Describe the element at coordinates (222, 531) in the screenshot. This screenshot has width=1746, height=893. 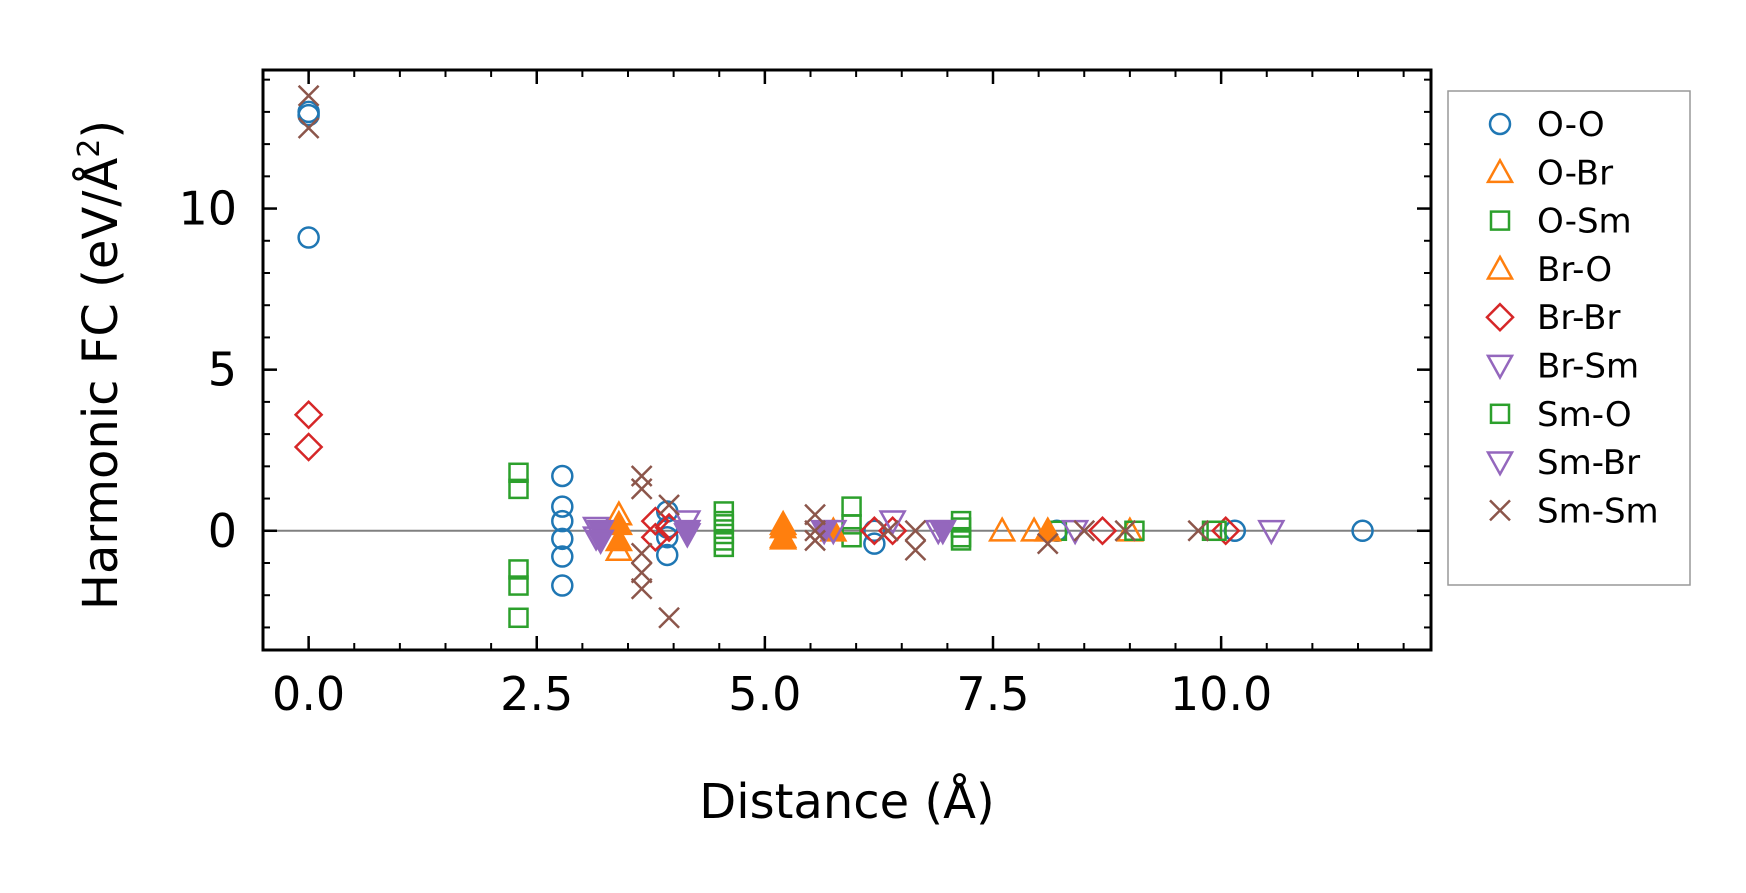
I see `y-tick-label: 0` at that location.